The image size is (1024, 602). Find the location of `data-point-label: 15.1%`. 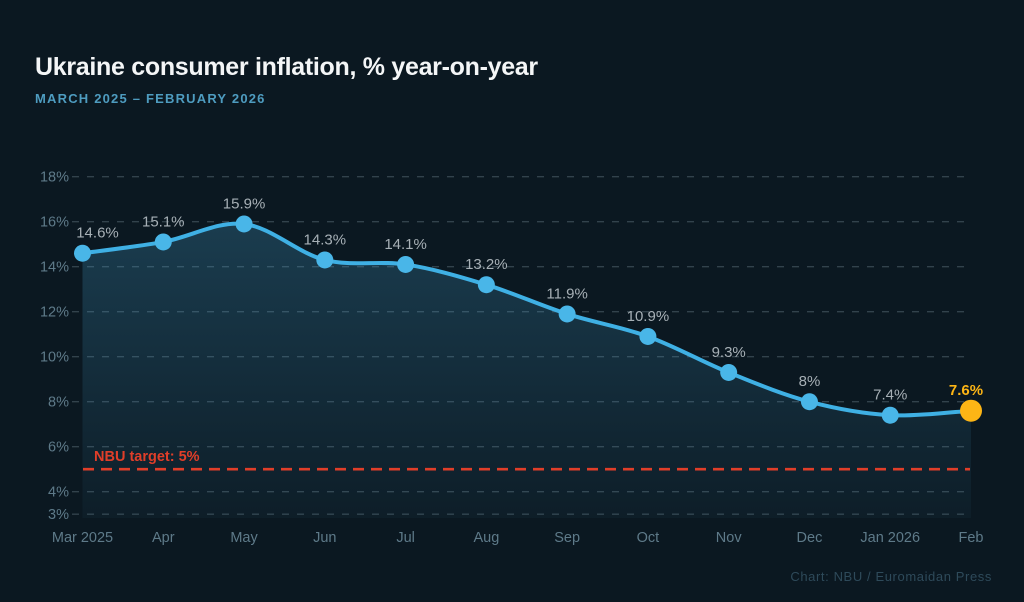

data-point-label: 15.1% is located at coordinates (163, 221).